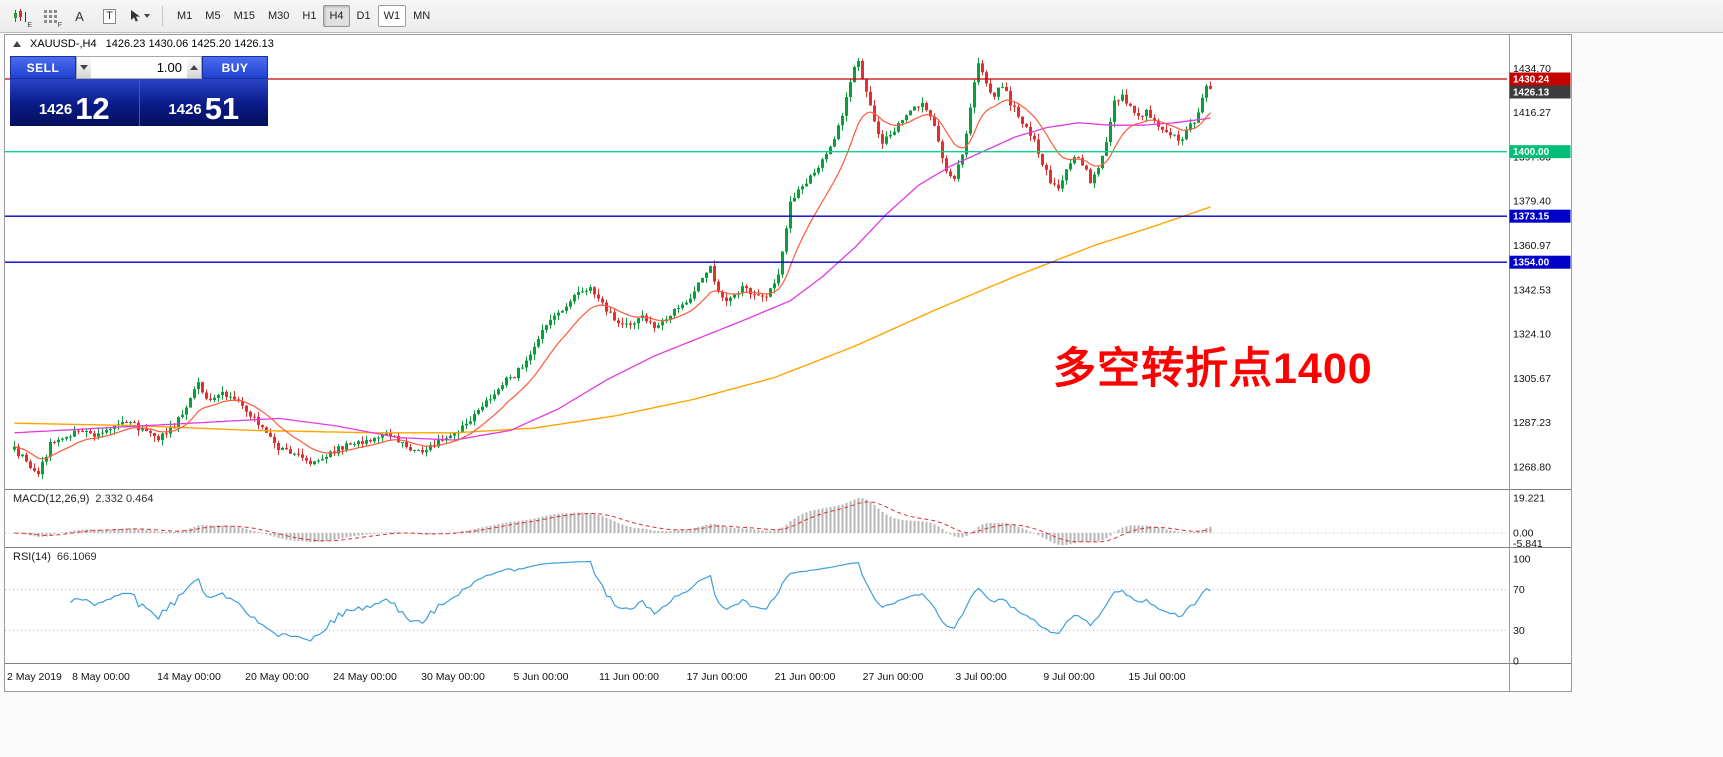  What do you see at coordinates (17, 44) in the screenshot?
I see `symbol-marker-icon` at bounding box center [17, 44].